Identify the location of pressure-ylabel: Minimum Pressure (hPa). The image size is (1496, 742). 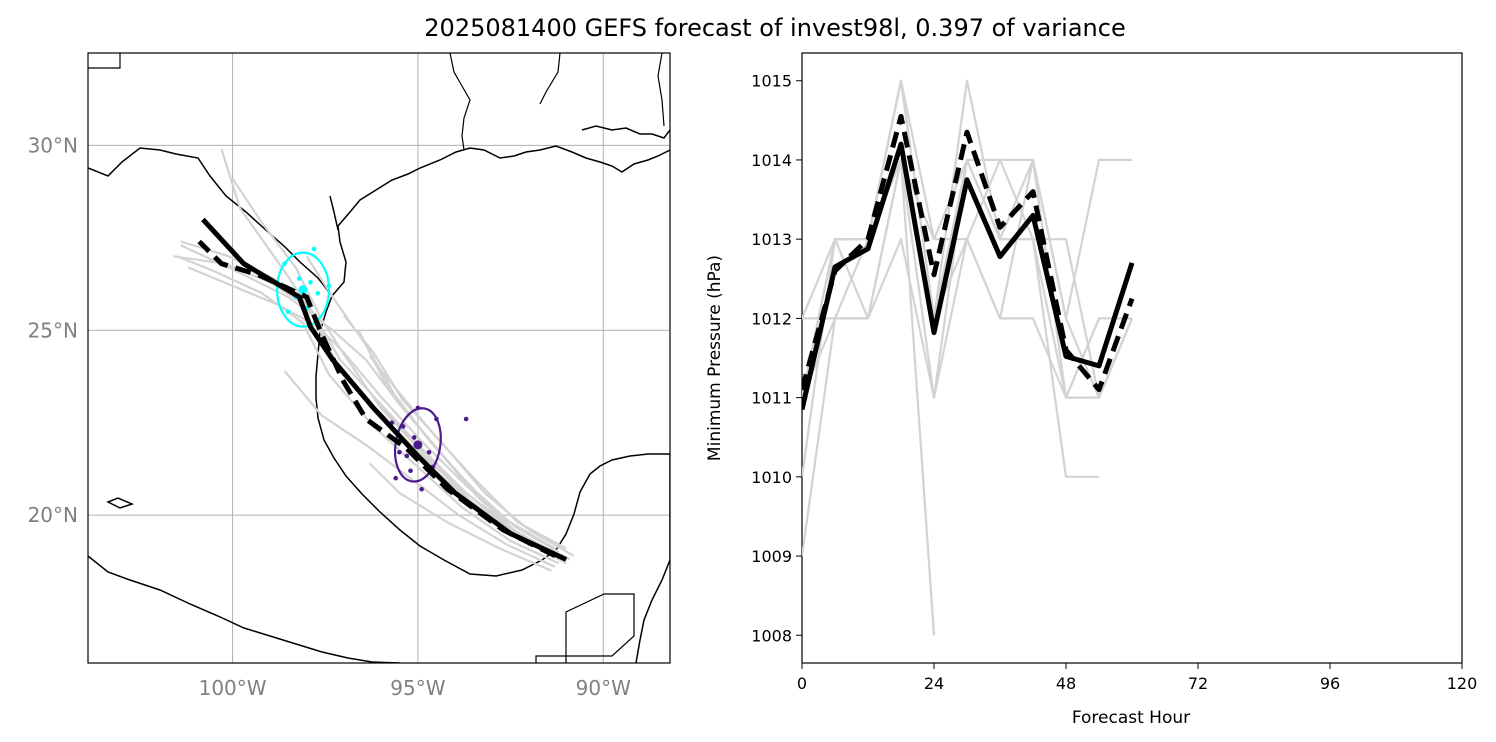
(715, 358).